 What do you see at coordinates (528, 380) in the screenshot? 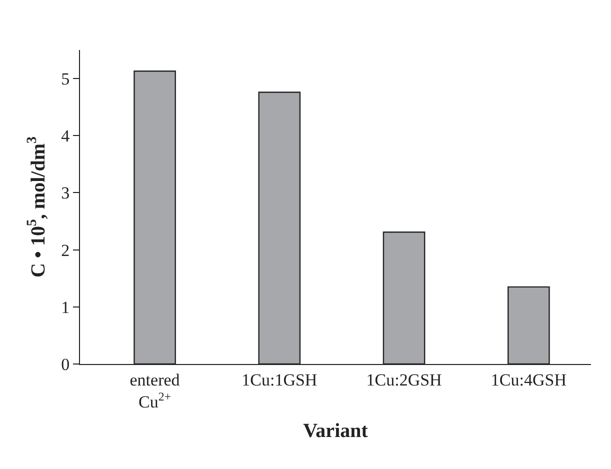
I see `x-tick-label: 1Cu:4GSH` at bounding box center [528, 380].